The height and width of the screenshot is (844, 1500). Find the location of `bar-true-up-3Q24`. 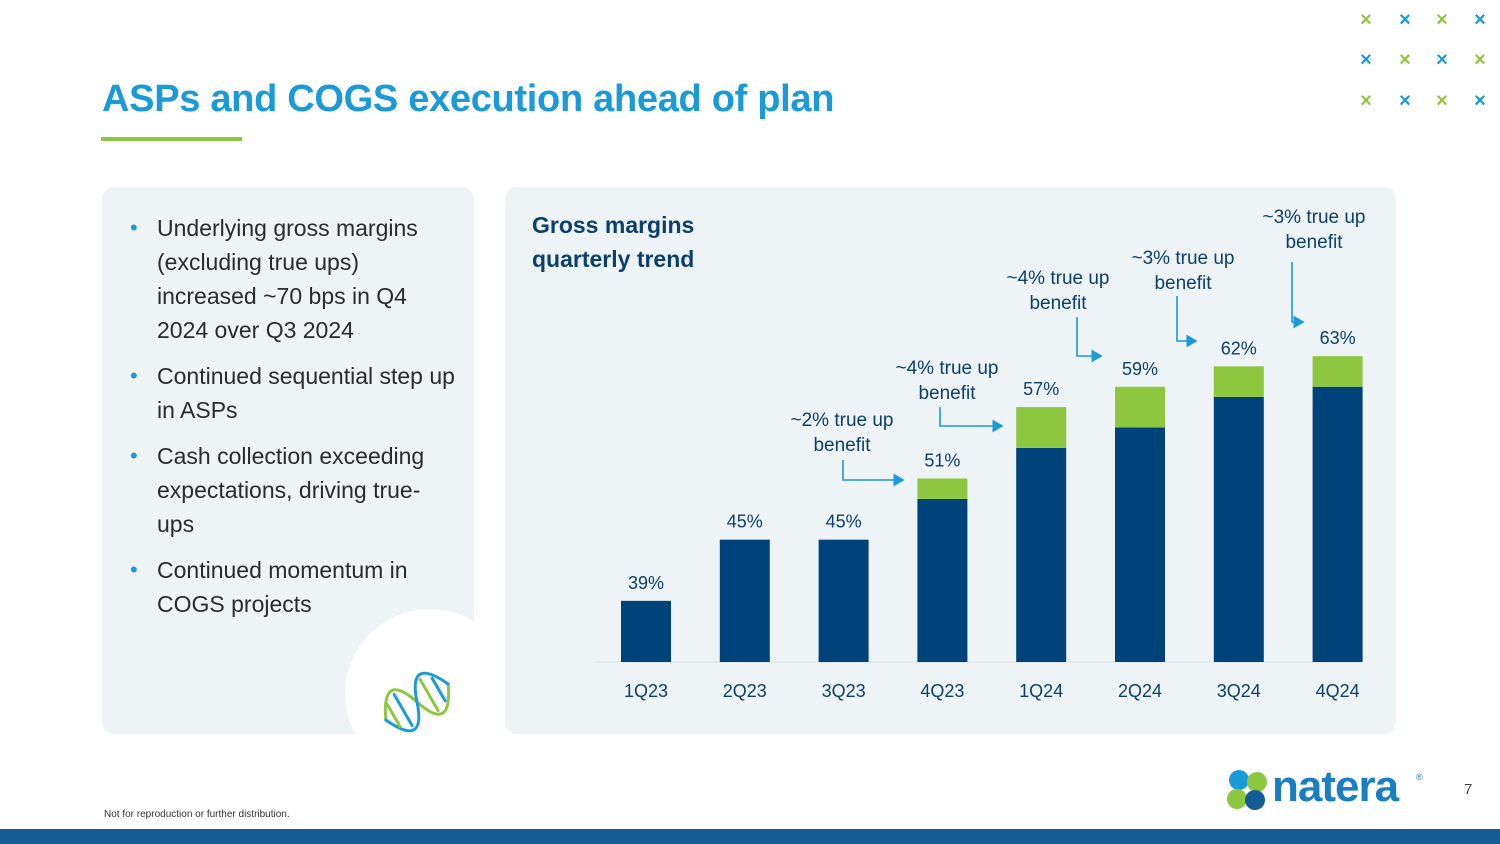

bar-true-up-3Q24 is located at coordinates (1238, 381).